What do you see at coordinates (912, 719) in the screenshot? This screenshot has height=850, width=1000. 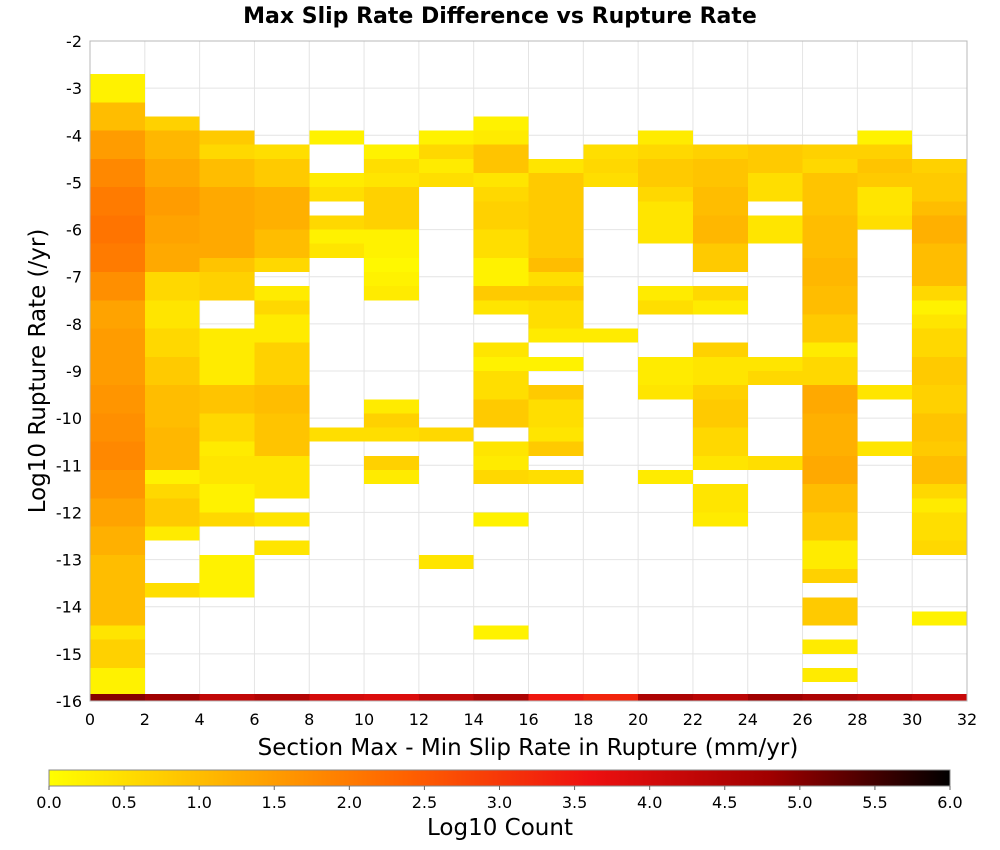 I see `x-tick-label: 30` at bounding box center [912, 719].